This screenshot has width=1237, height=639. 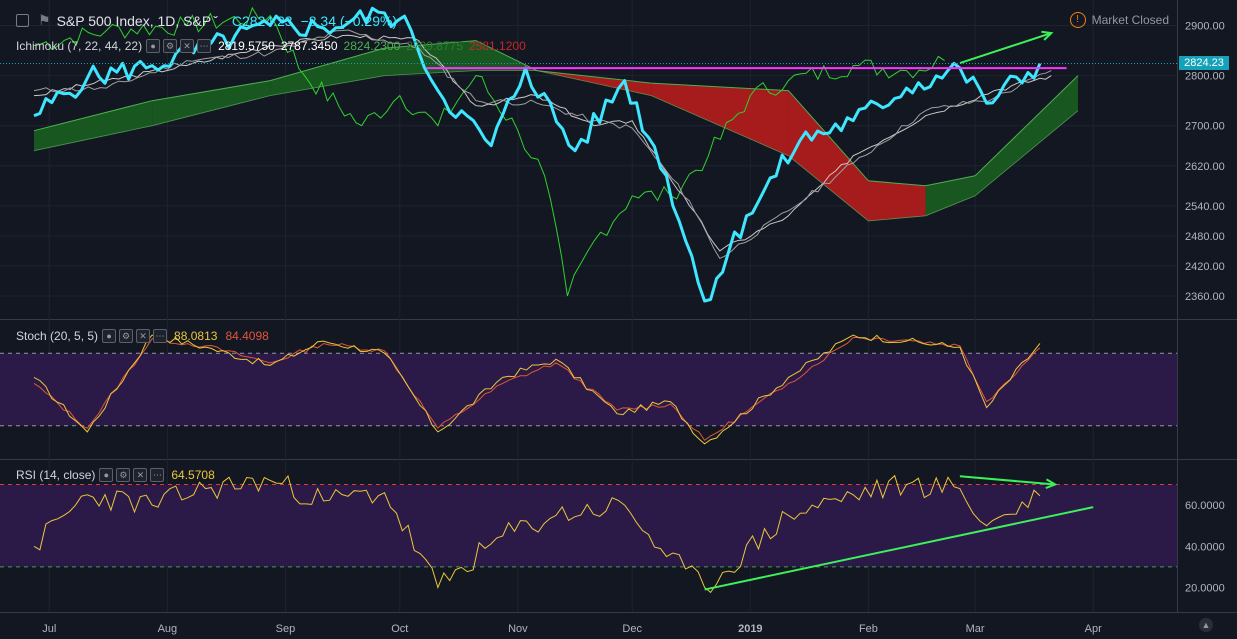 I want to click on time-axis-label: Mar, so click(x=975, y=629).